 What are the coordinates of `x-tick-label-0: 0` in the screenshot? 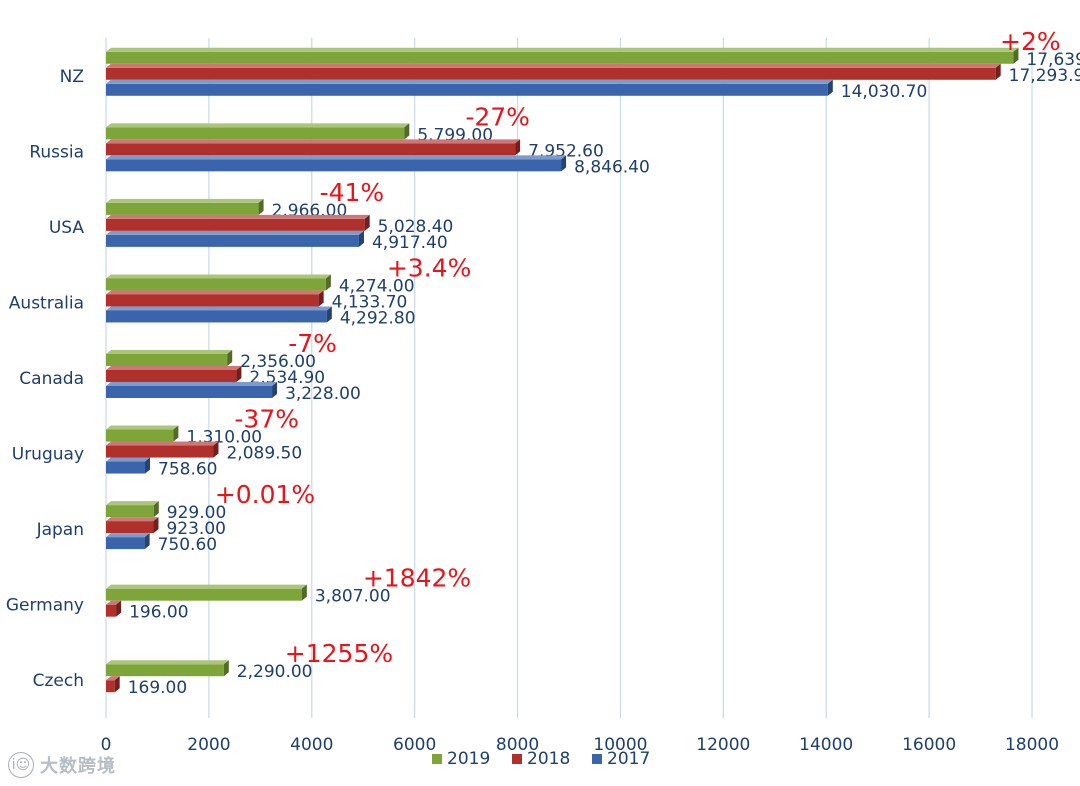 It's located at (106, 745).